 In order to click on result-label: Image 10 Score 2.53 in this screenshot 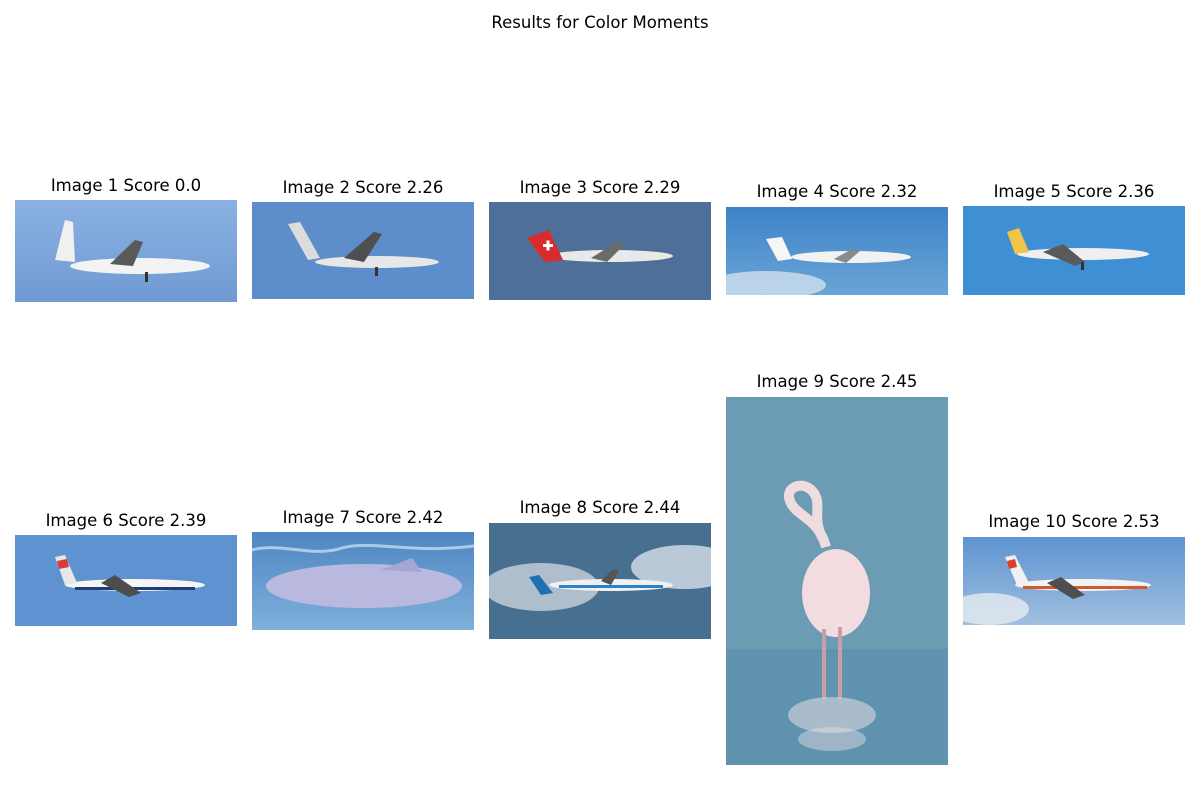, I will do `click(1074, 521)`.